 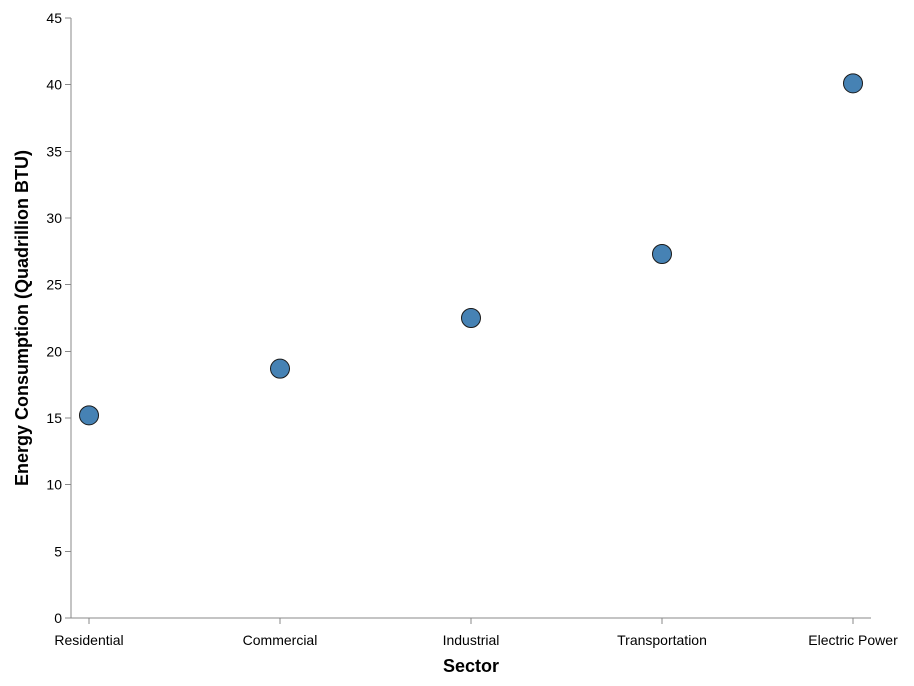 I want to click on x-tick-label: Electric Power, so click(x=853, y=640).